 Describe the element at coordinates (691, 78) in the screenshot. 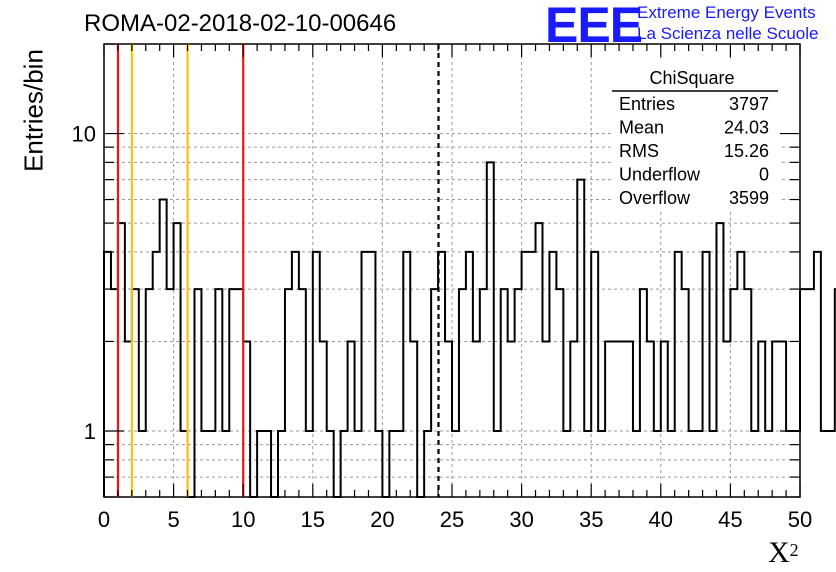

I see `stats-box-name: ChiSquare` at that location.